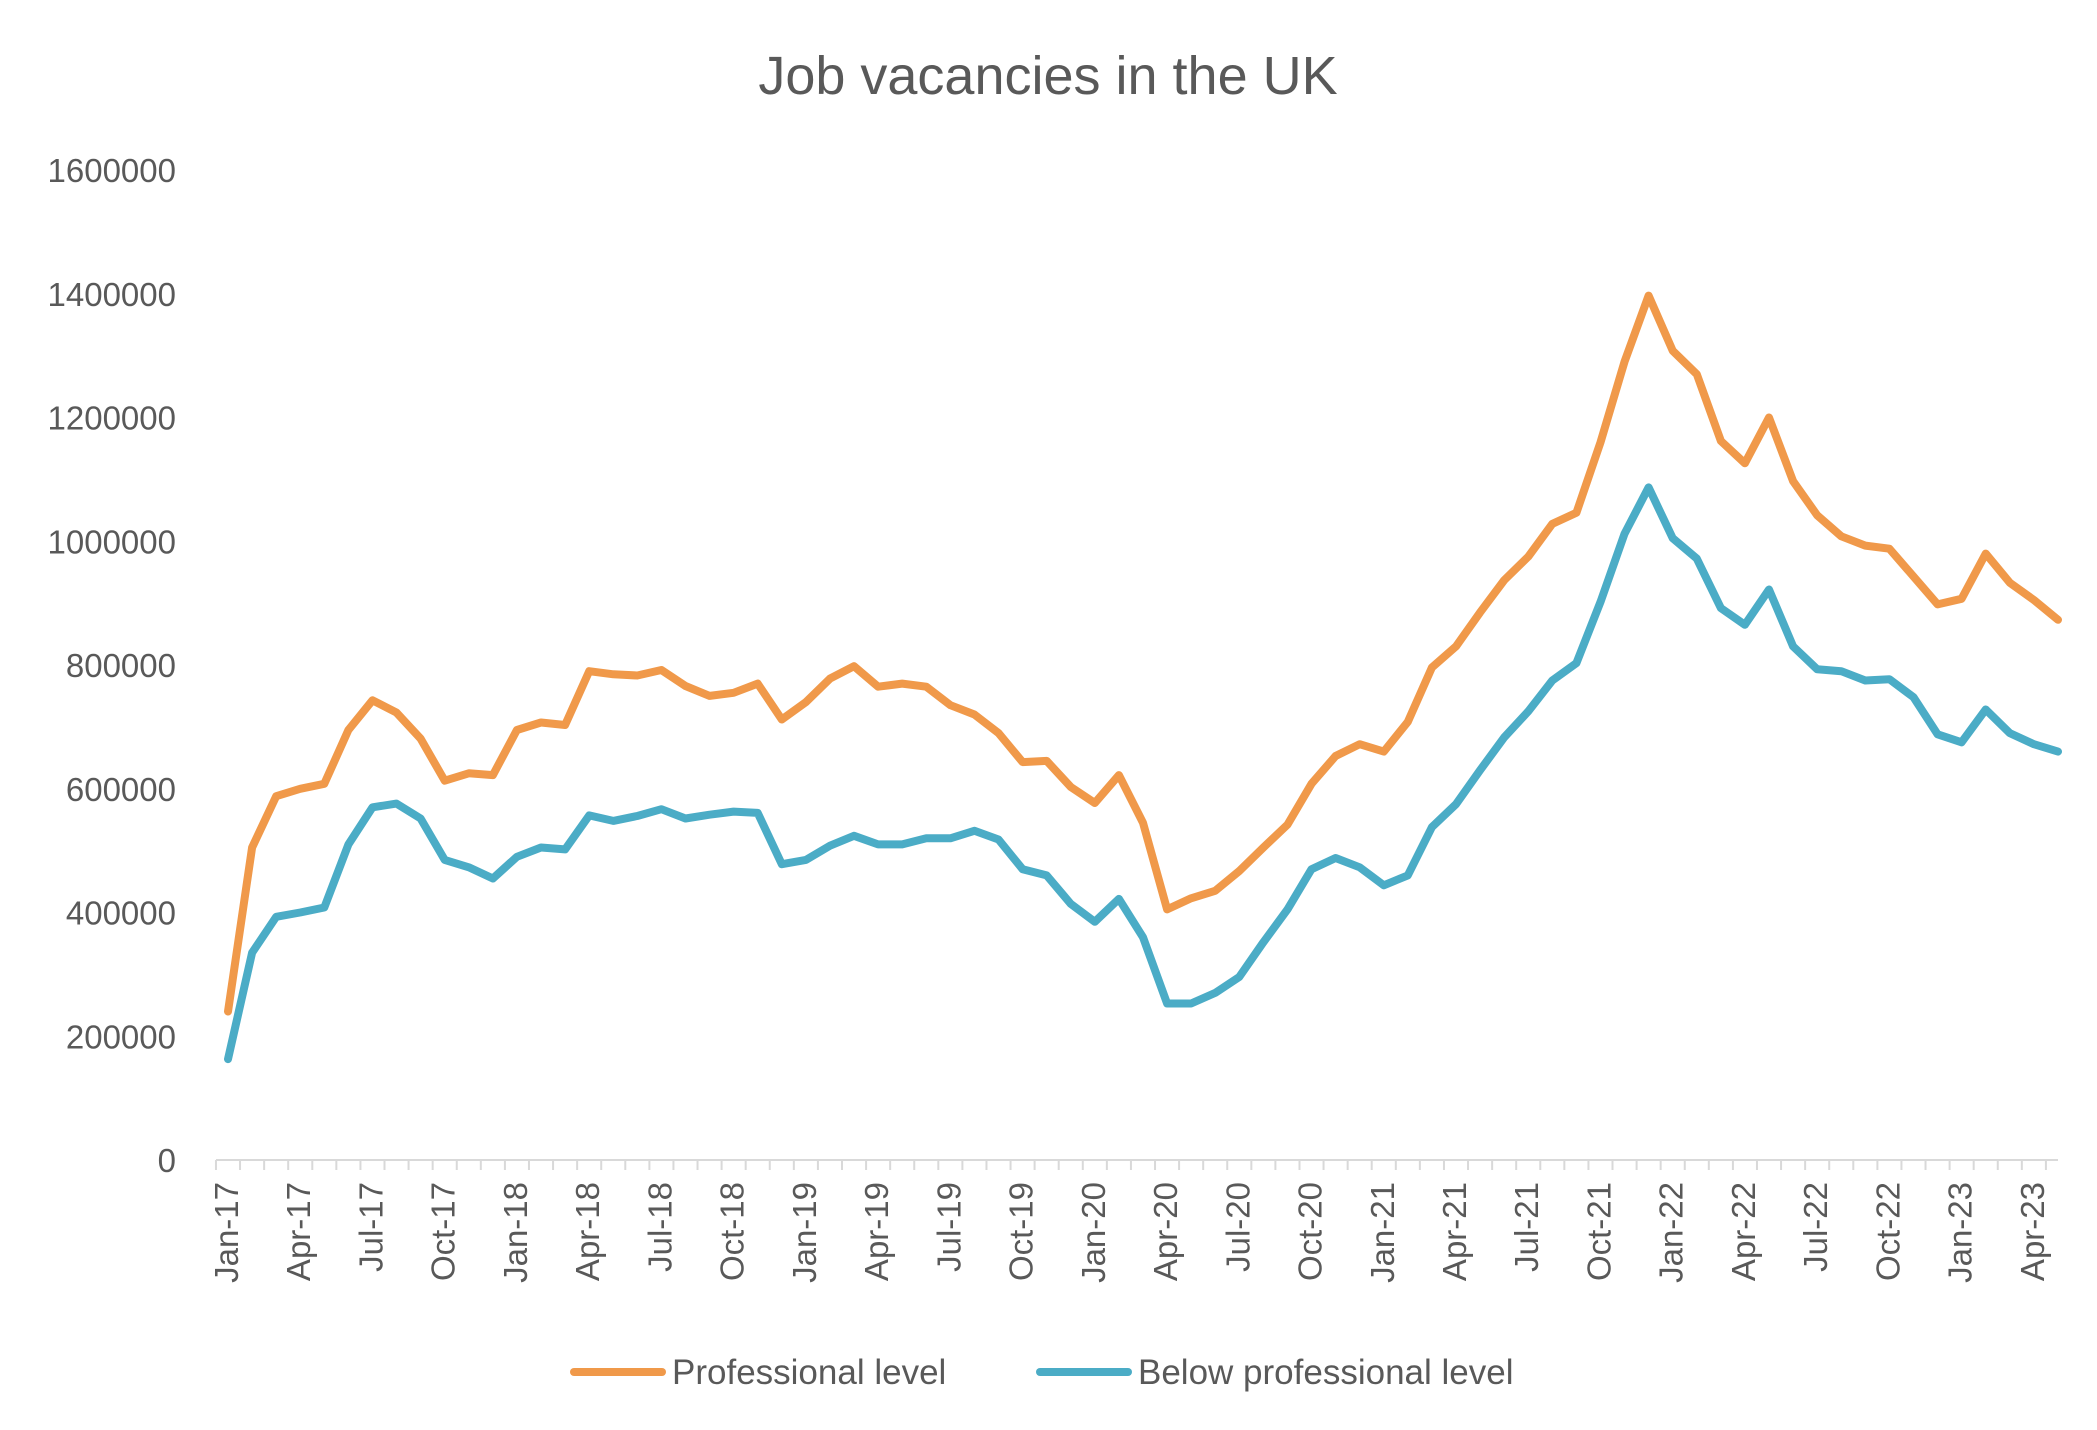 The width and height of the screenshot is (2097, 1430). I want to click on x-tick-label: Oct-20, so click(1310, 1231).